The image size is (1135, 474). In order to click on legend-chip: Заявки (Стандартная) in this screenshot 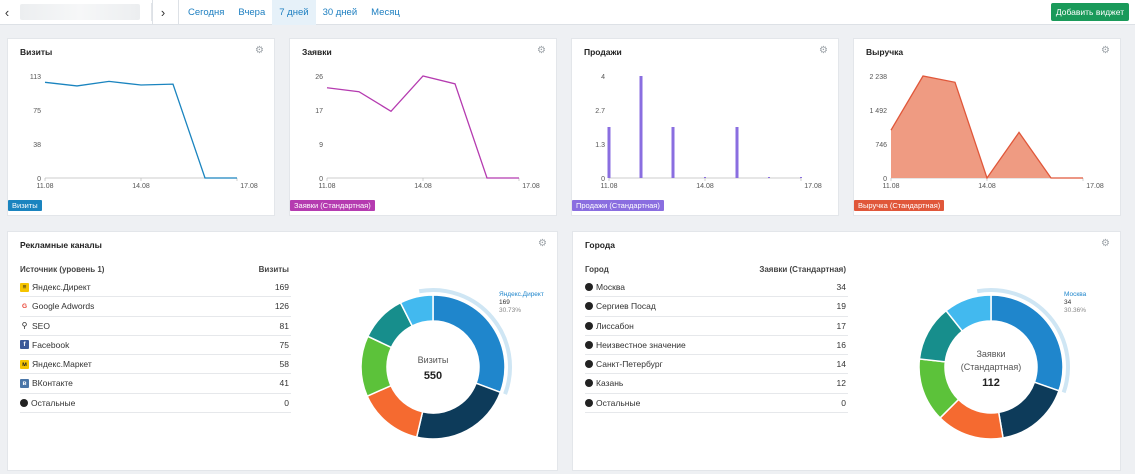, I will do `click(332, 205)`.